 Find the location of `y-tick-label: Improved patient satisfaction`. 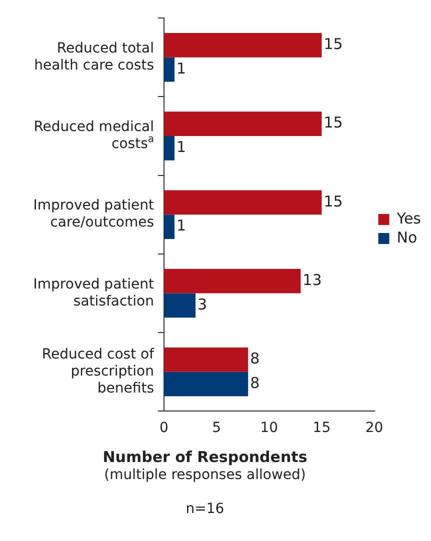

y-tick-label: Improved patient satisfaction is located at coordinates (94, 293).